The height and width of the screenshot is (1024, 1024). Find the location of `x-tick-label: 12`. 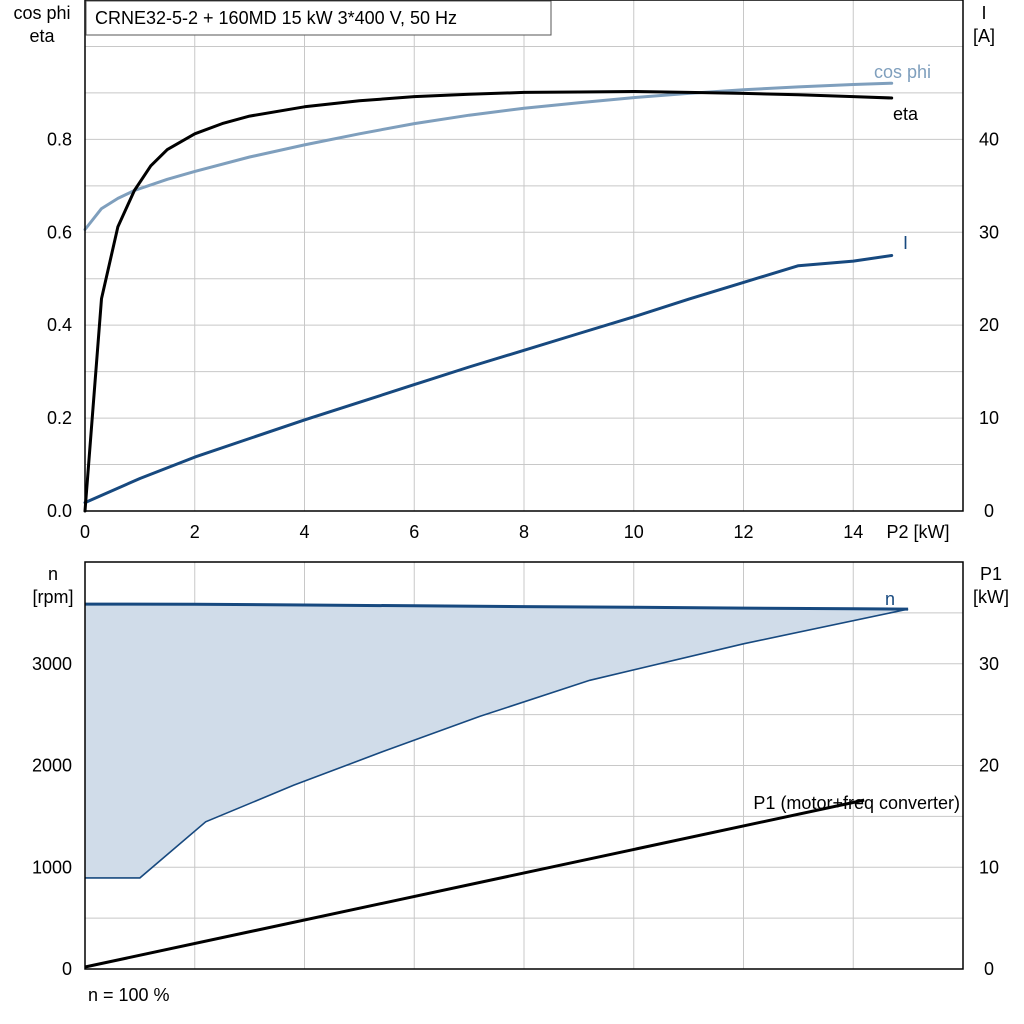

x-tick-label: 12 is located at coordinates (743, 532).